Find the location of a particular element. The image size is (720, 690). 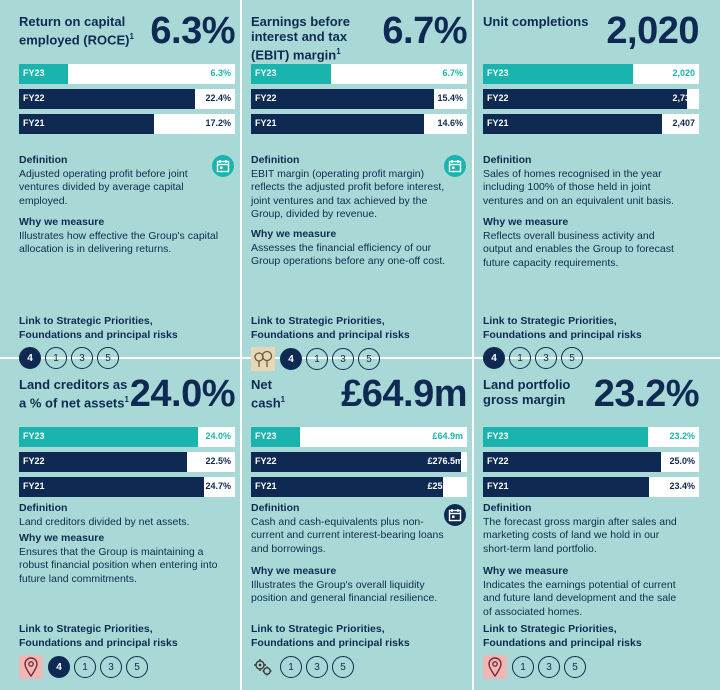

gears-icon is located at coordinates (263, 667).